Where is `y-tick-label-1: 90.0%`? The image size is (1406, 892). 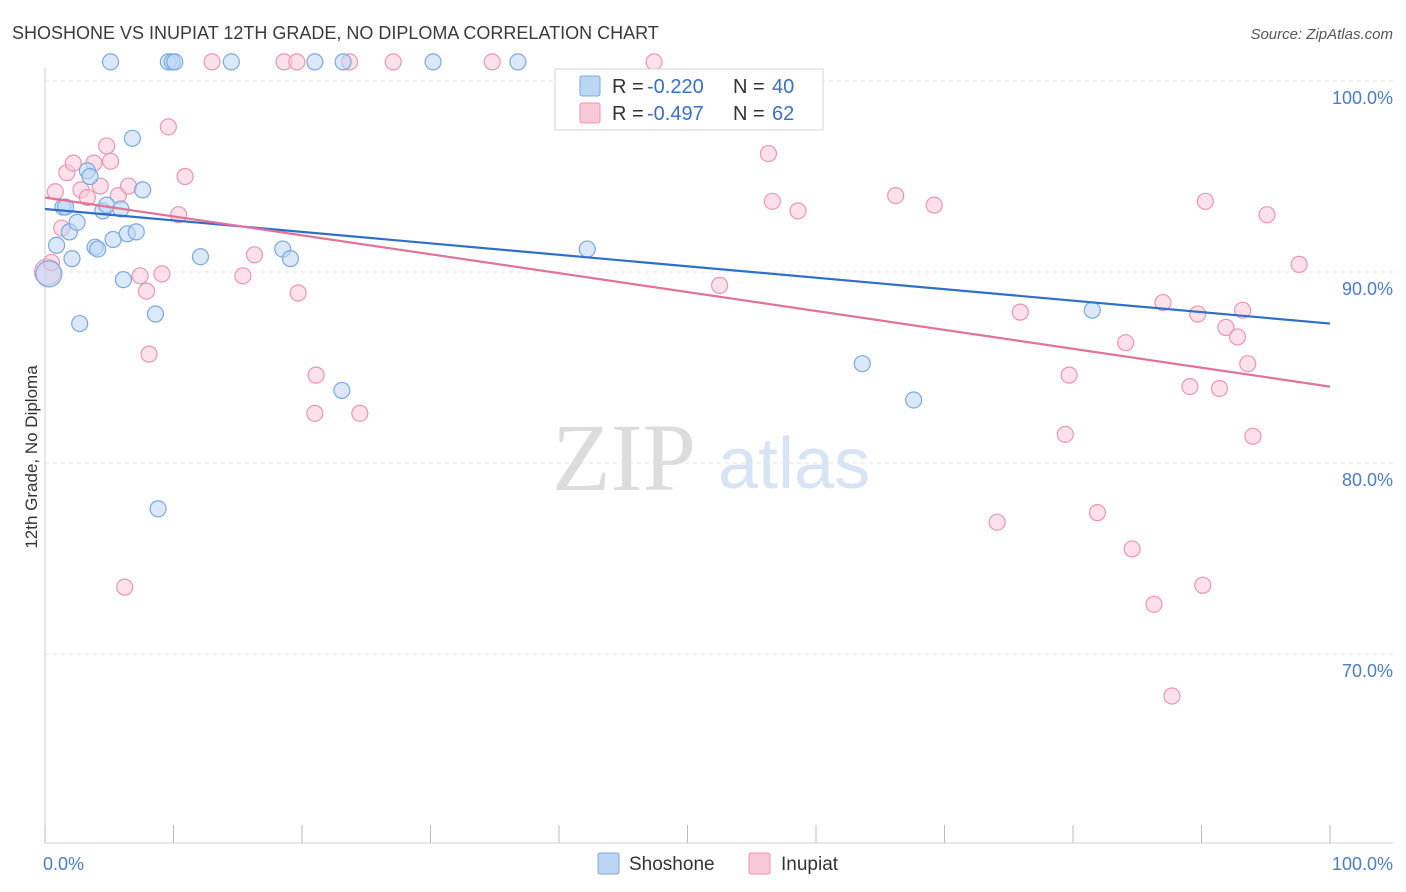 y-tick-label-1: 90.0% is located at coordinates (1367, 289).